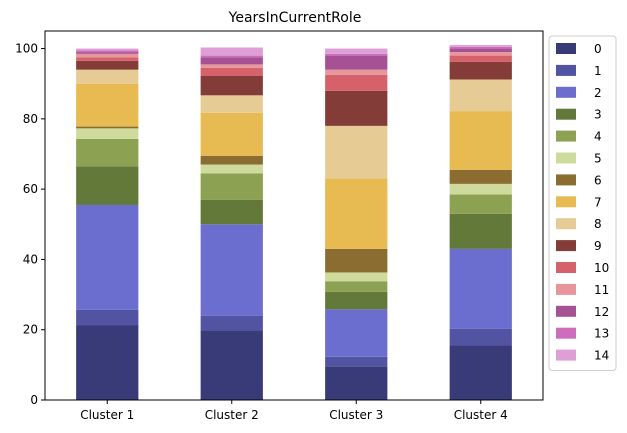 The width and height of the screenshot is (627, 433). What do you see at coordinates (598, 137) in the screenshot?
I see `legend-label-4: 4` at bounding box center [598, 137].